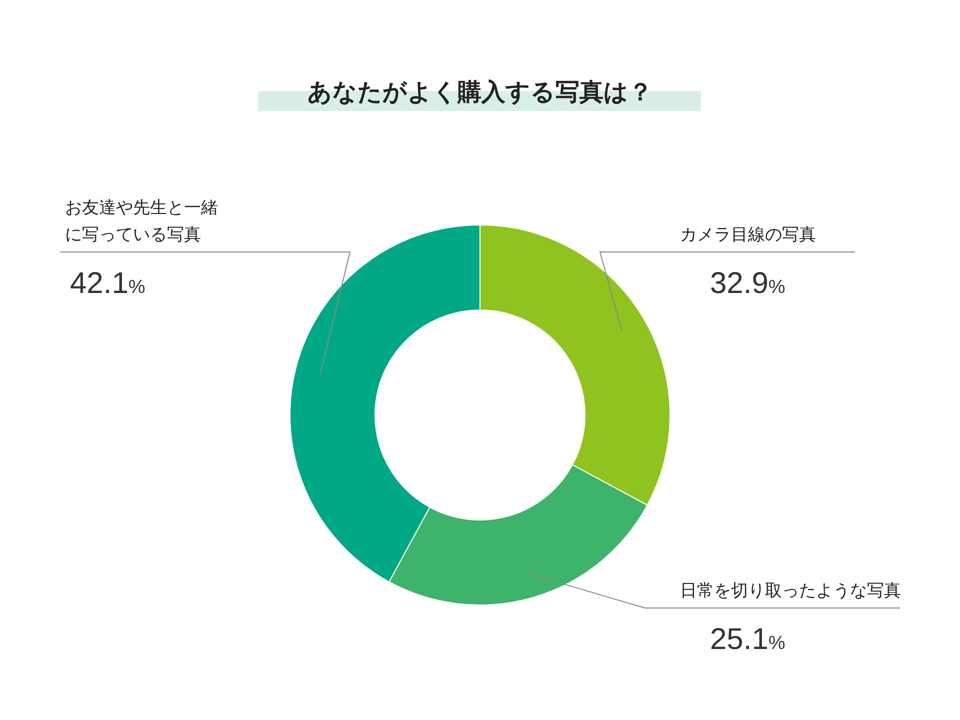 Image resolution: width=960 pixels, height=720 pixels. What do you see at coordinates (108, 283) in the screenshot?
I see `data-label: 42.1%` at bounding box center [108, 283].